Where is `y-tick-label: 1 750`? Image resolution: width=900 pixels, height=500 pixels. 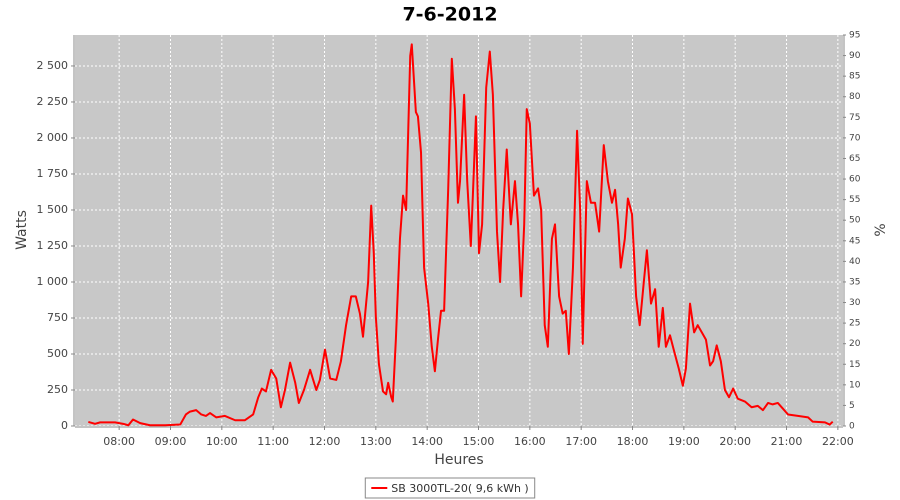
y-tick-label: 1 750 is located at coordinates (53, 173).